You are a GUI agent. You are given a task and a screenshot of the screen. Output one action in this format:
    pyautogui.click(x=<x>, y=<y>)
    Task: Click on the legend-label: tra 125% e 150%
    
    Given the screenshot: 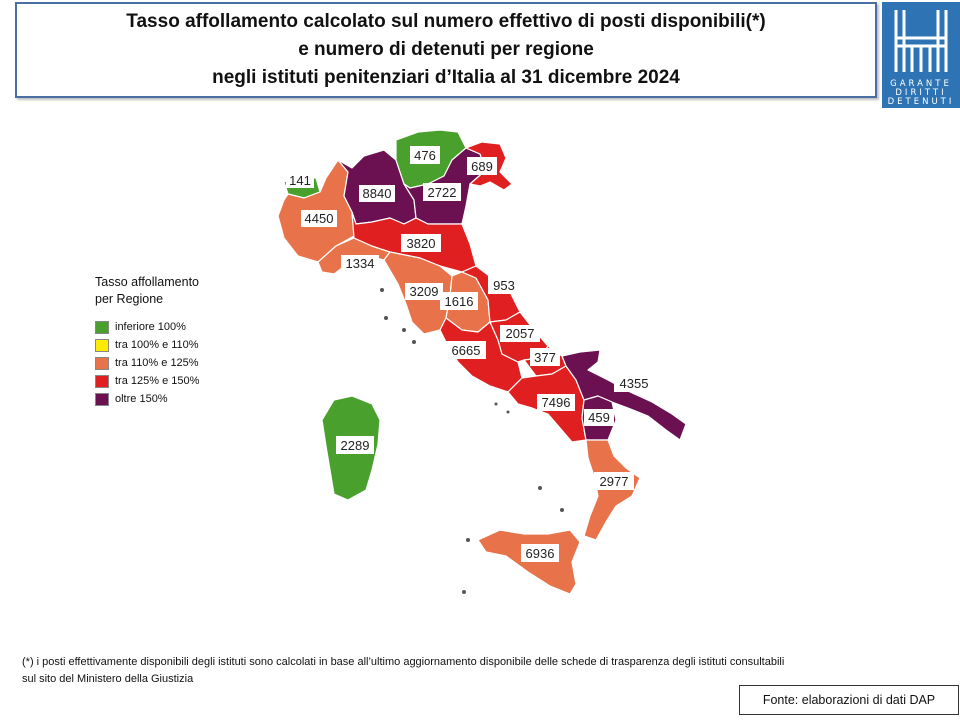 What is the action you would take?
    pyautogui.click(x=157, y=381)
    